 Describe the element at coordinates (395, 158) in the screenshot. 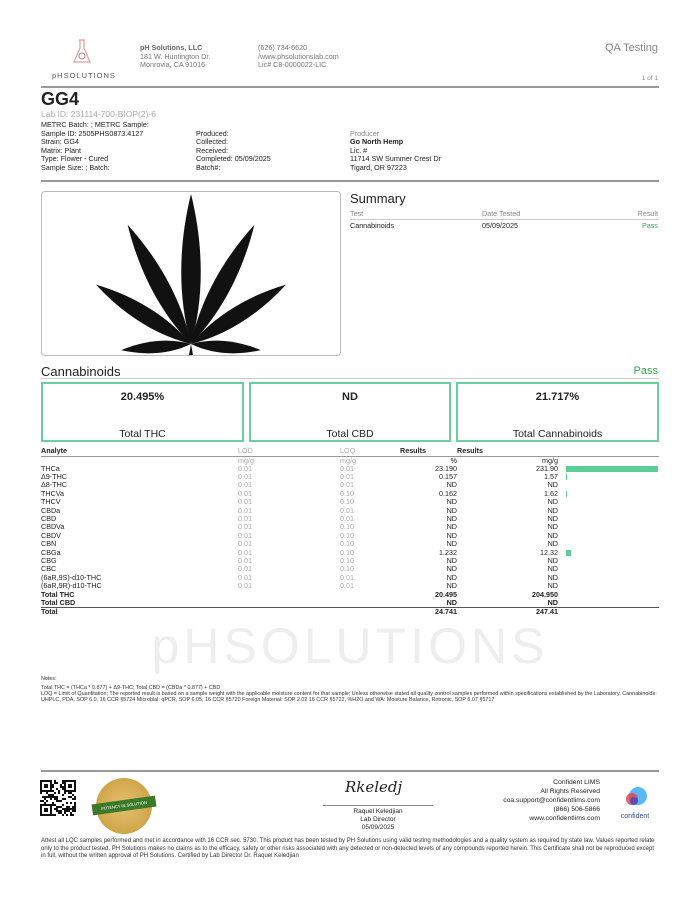

I see `producer-address-1: 11714 SW Summer Crest Dr` at that location.